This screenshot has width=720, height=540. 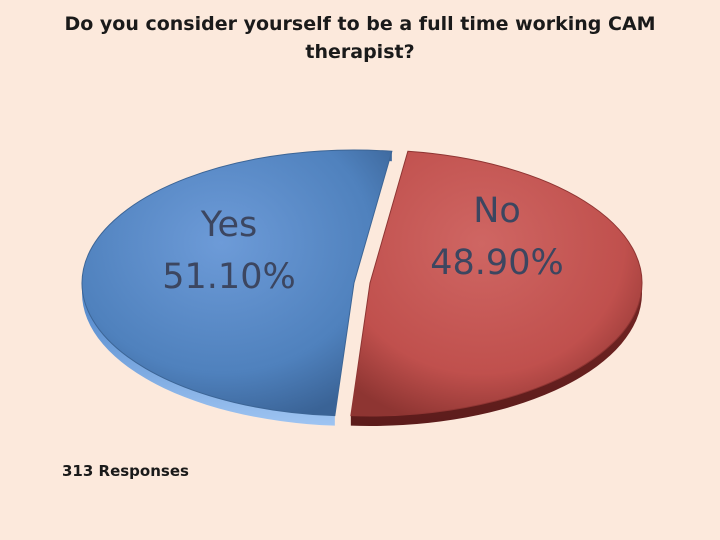 I want to click on slice-value-no: 48.90%, so click(x=496, y=263).